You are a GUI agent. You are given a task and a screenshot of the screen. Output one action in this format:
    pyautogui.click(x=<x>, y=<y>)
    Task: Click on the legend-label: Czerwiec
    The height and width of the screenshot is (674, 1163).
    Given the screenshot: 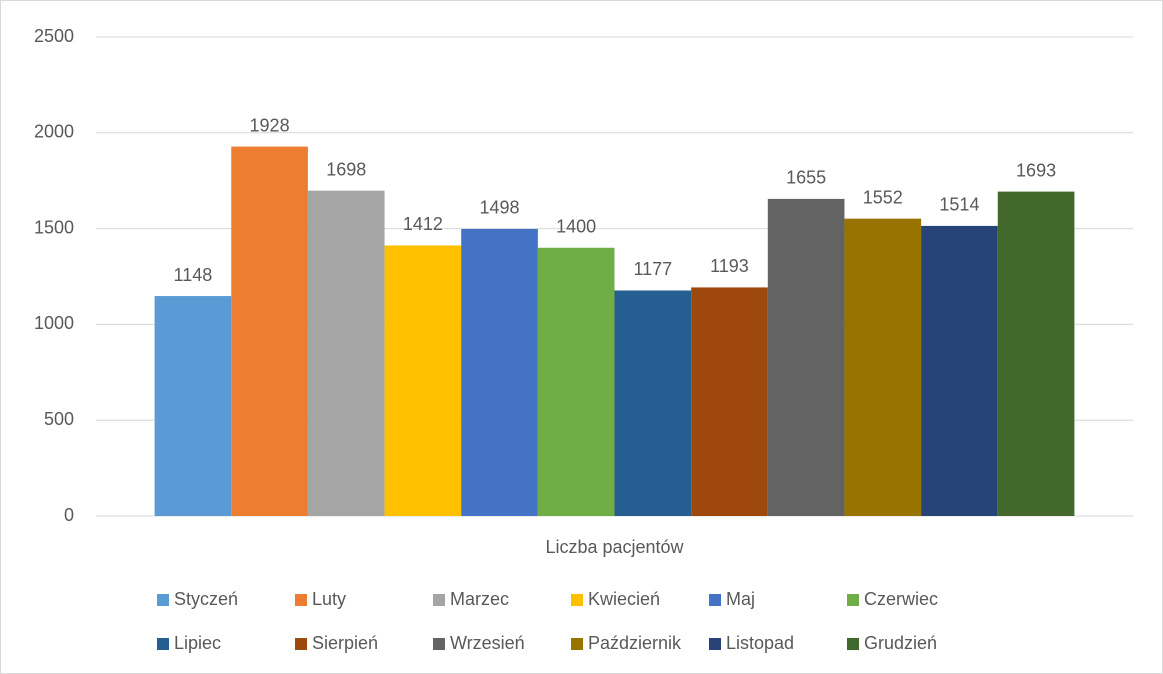 What is the action you would take?
    pyautogui.click(x=901, y=599)
    